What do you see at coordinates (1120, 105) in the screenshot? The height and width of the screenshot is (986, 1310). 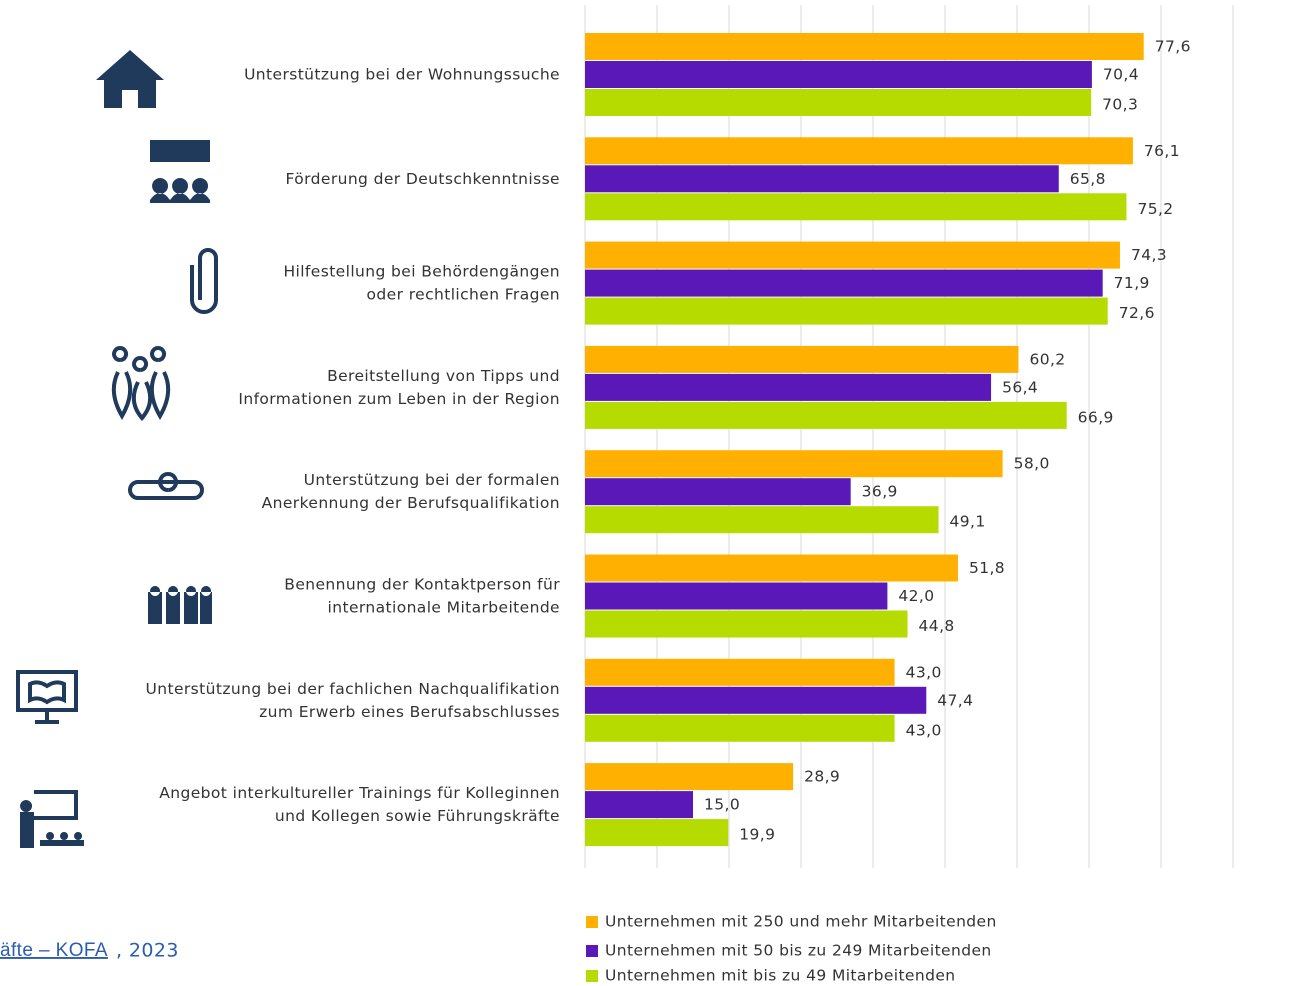 I see `value-label: 70,3` at bounding box center [1120, 105].